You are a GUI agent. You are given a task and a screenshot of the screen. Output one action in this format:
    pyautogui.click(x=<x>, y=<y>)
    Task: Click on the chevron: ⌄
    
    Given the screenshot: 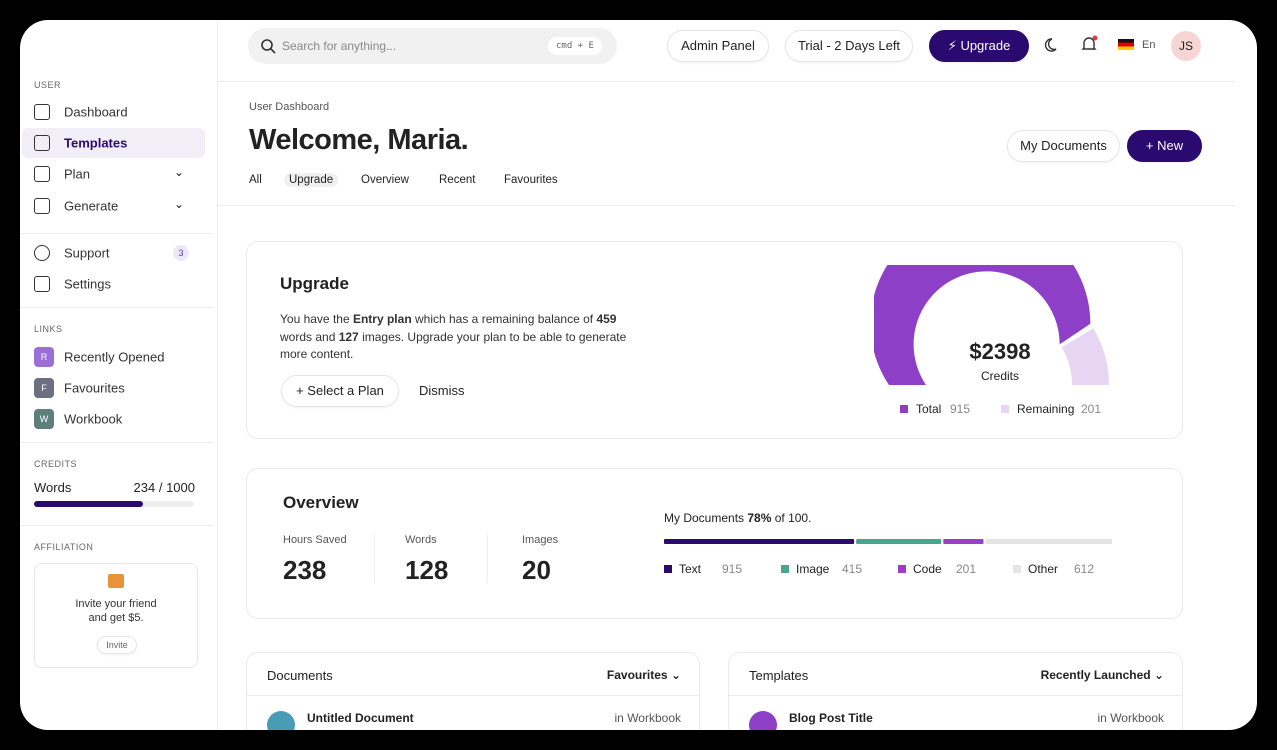 What is the action you would take?
    pyautogui.click(x=179, y=172)
    